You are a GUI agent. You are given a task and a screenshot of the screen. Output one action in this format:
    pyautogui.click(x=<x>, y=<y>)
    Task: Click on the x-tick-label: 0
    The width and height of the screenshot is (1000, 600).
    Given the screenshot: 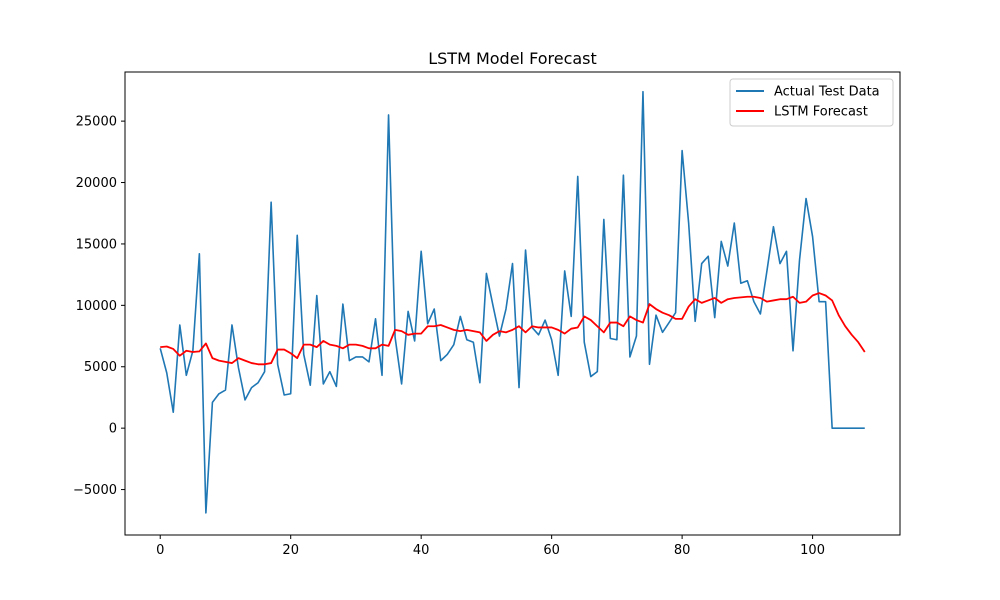 What is the action you would take?
    pyautogui.click(x=160, y=550)
    